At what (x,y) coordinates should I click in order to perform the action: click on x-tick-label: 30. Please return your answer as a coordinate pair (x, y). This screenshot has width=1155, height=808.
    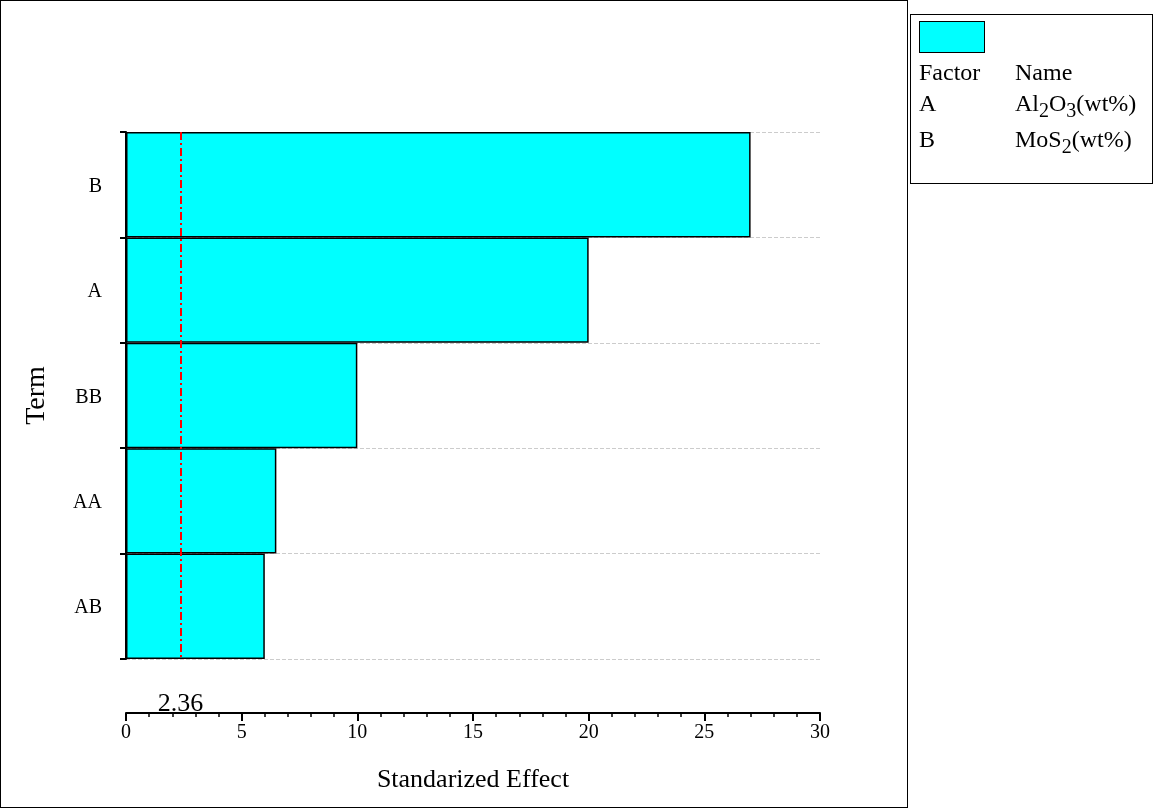
    Looking at the image, I should click on (820, 731).